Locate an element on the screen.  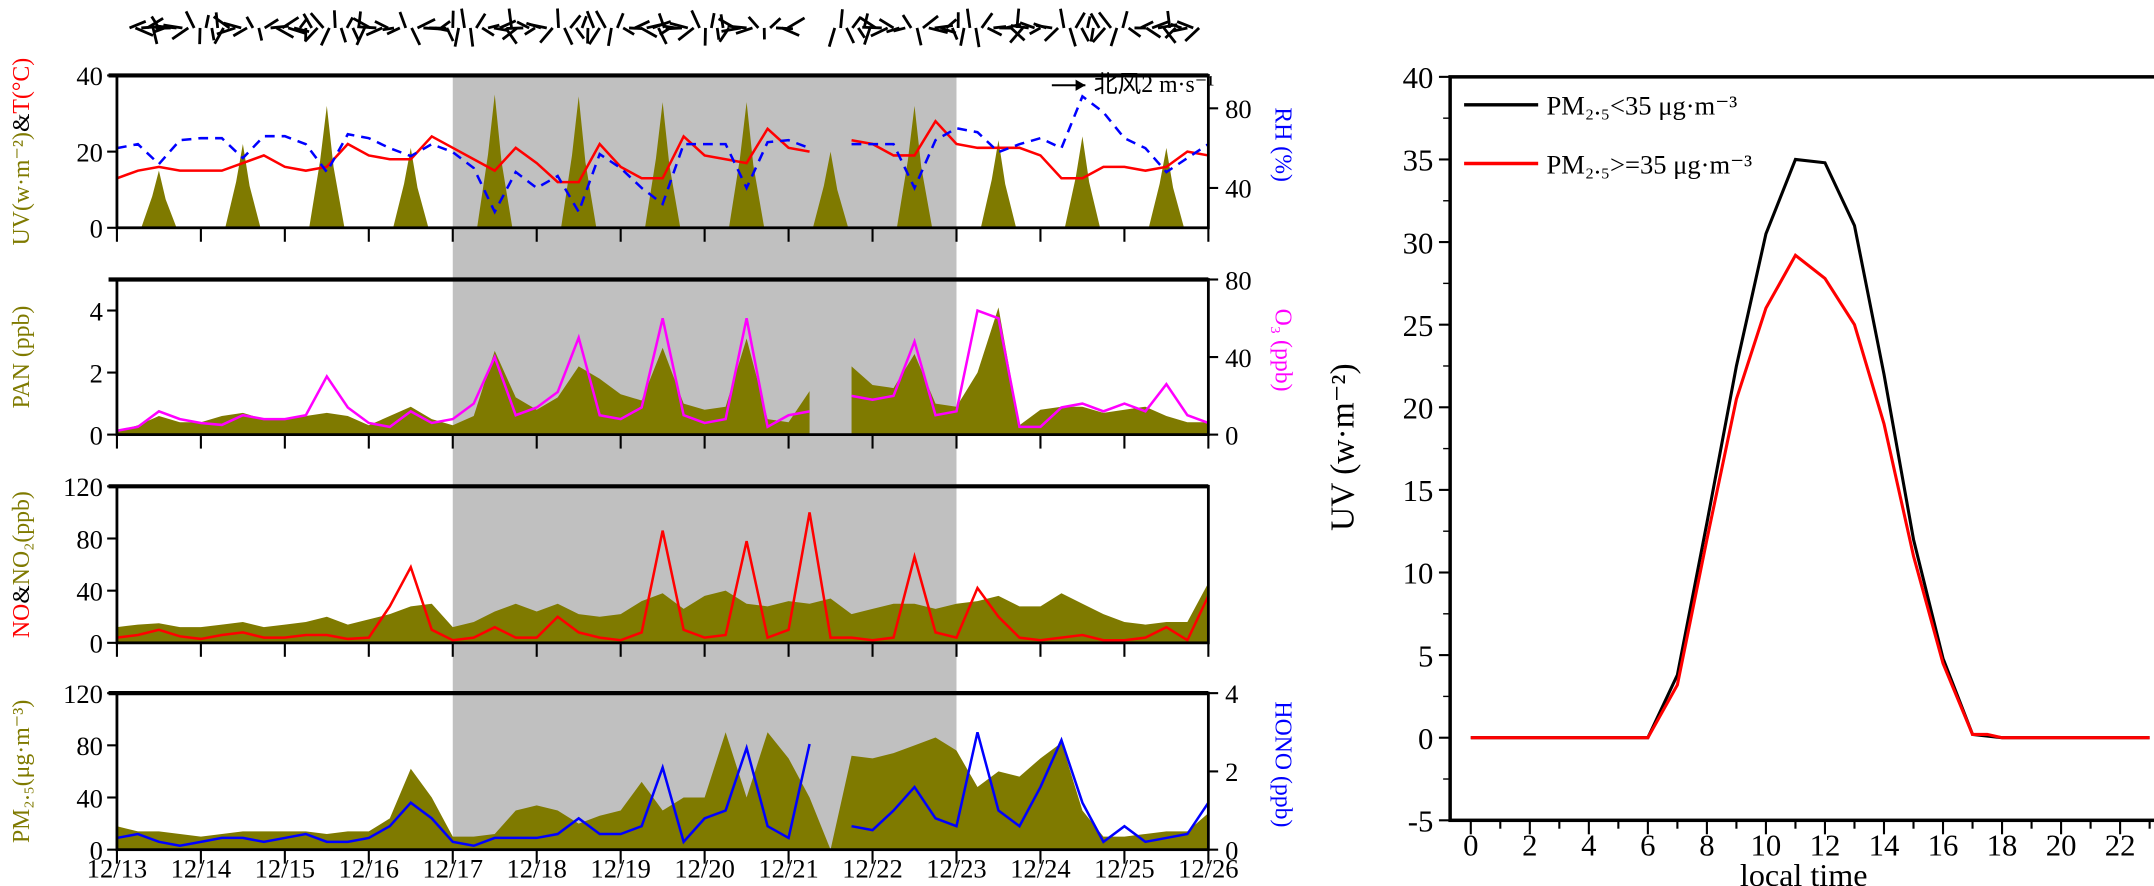
x-tick-label: 8 is located at coordinates (1706, 845).